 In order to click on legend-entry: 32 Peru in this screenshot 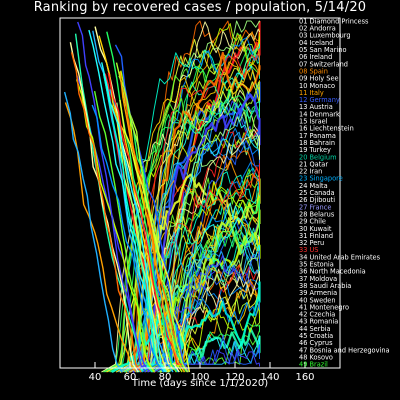, I will do `click(311, 243)`.